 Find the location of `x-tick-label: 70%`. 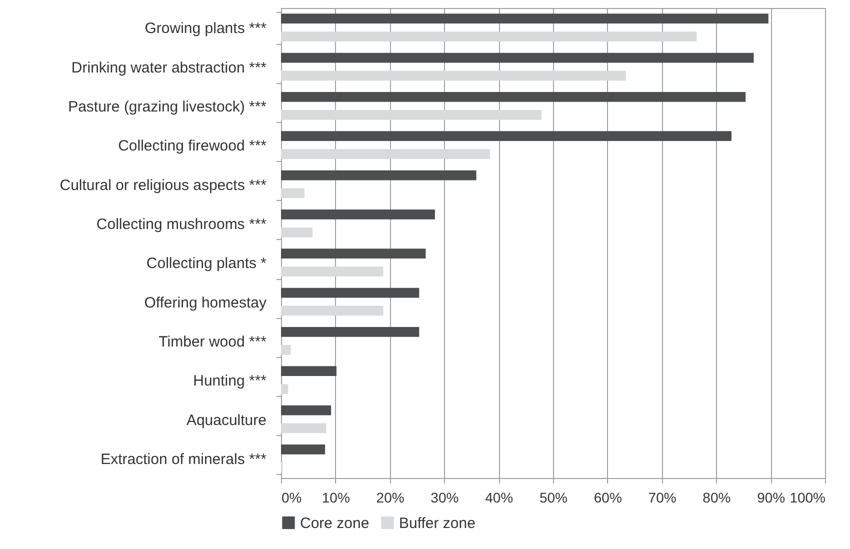

x-tick-label: 70% is located at coordinates (662, 498).